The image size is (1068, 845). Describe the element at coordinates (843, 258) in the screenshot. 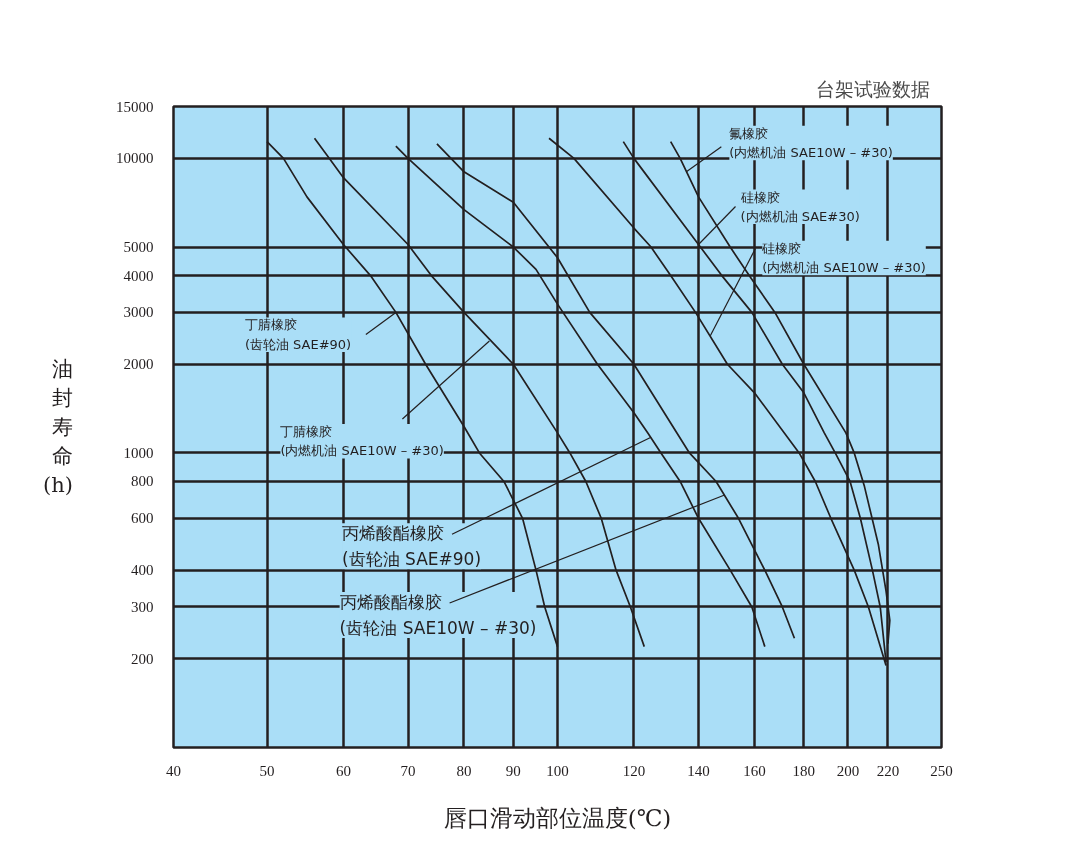

I see `annotation: 硅橡胶 (内燃机油 SAE10W – #30)` at that location.